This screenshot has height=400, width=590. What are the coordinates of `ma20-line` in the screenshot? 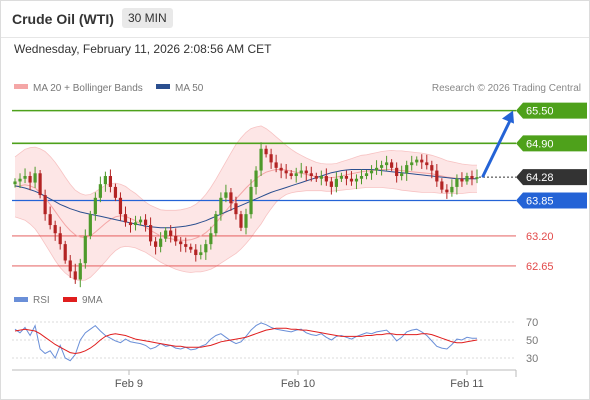 It's located at (245, 205).